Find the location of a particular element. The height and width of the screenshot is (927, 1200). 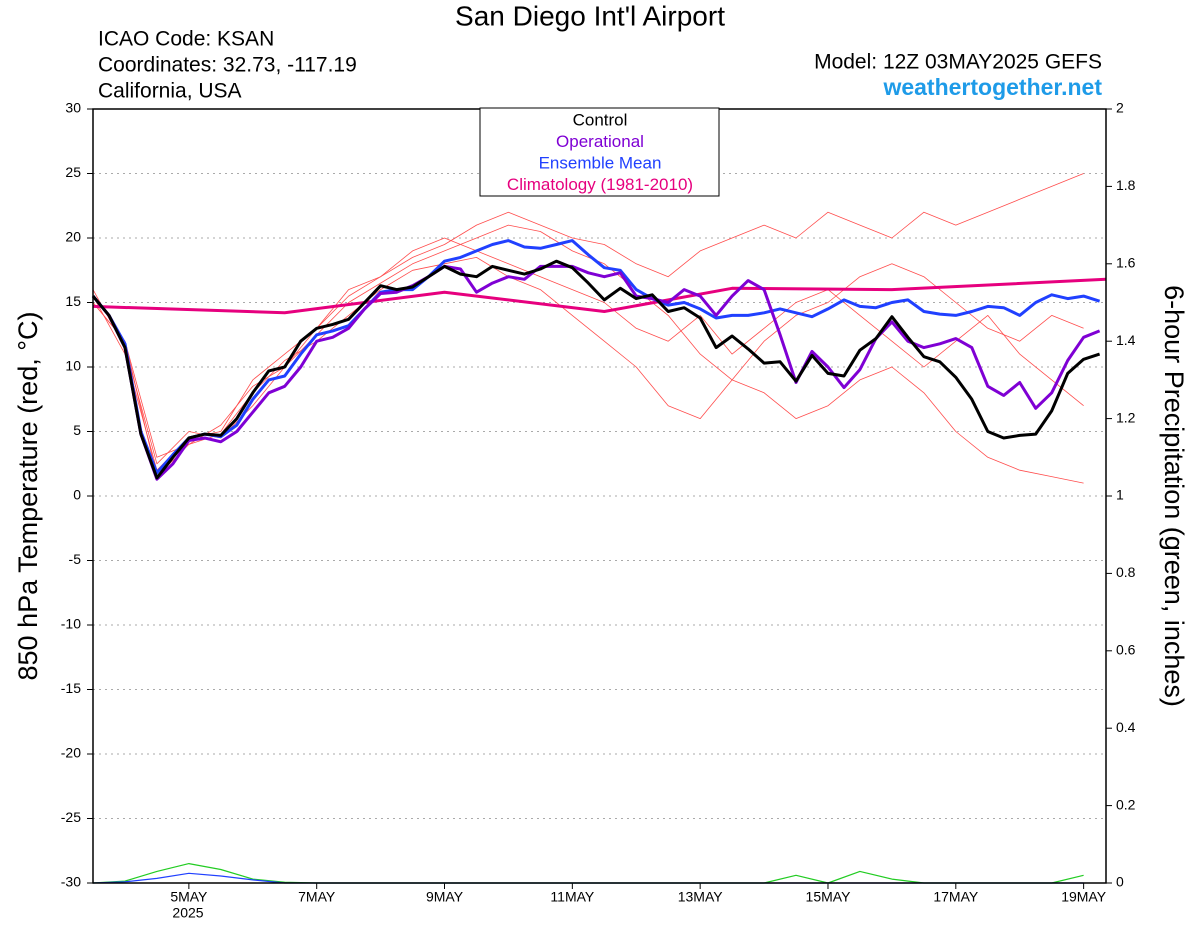

y-tick-label: -25 is located at coordinates (71, 817).